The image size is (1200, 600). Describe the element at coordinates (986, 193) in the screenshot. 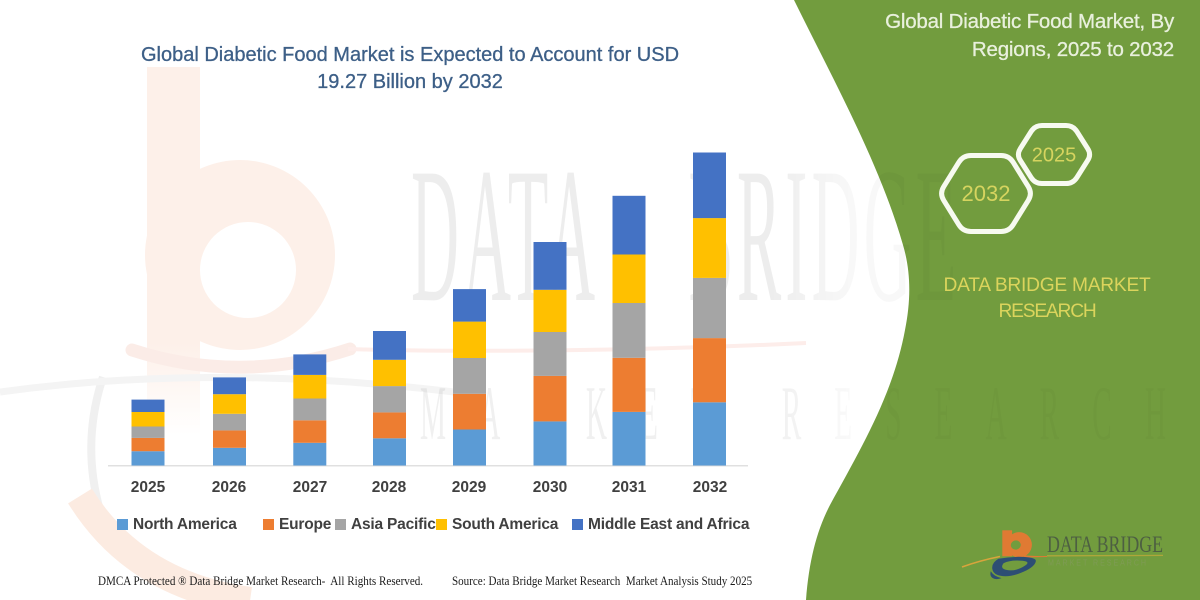

I see `svg-text: 2032` at that location.